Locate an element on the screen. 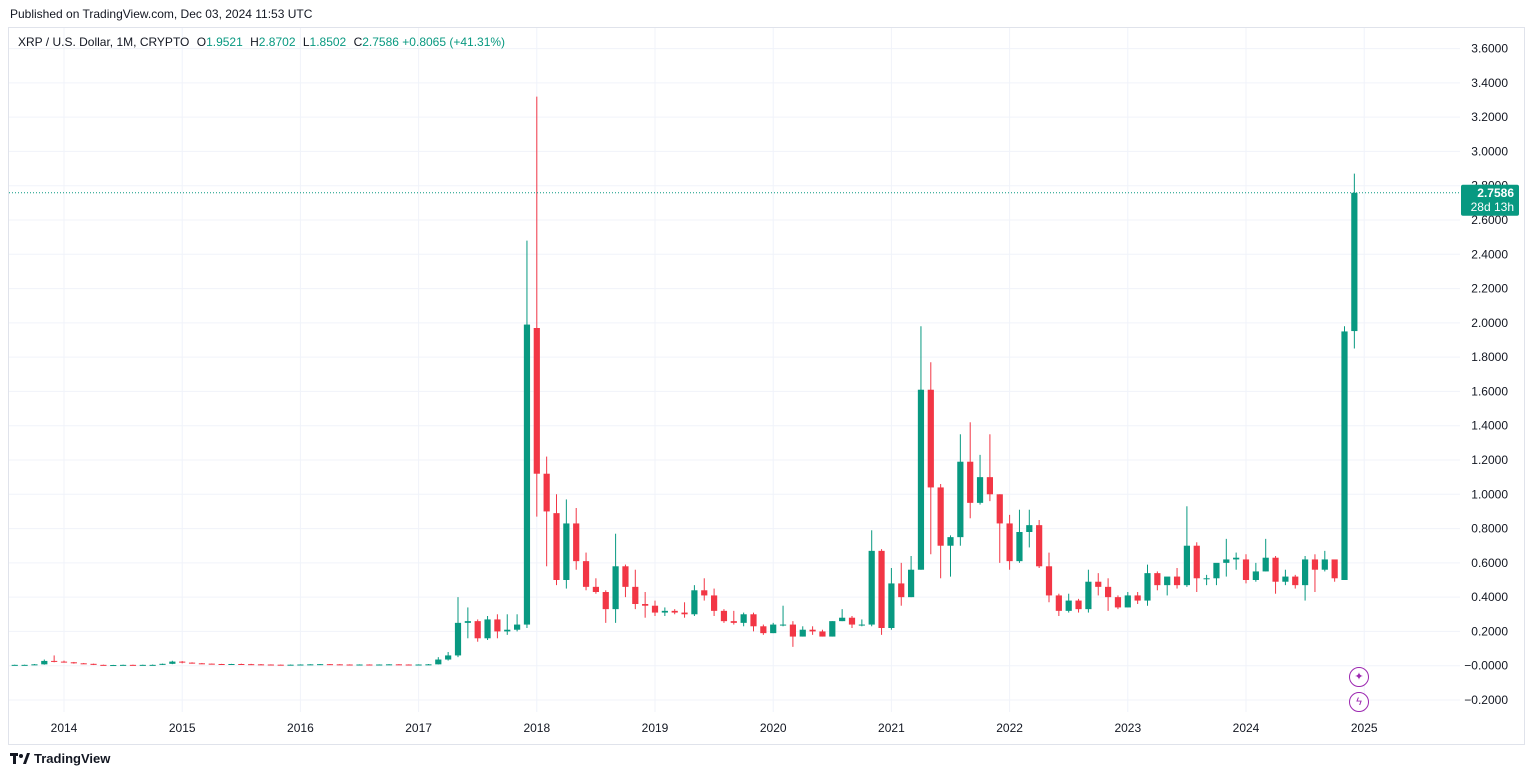 The height and width of the screenshot is (777, 1534). sparkle-icon: ✦ is located at coordinates (1359, 677).